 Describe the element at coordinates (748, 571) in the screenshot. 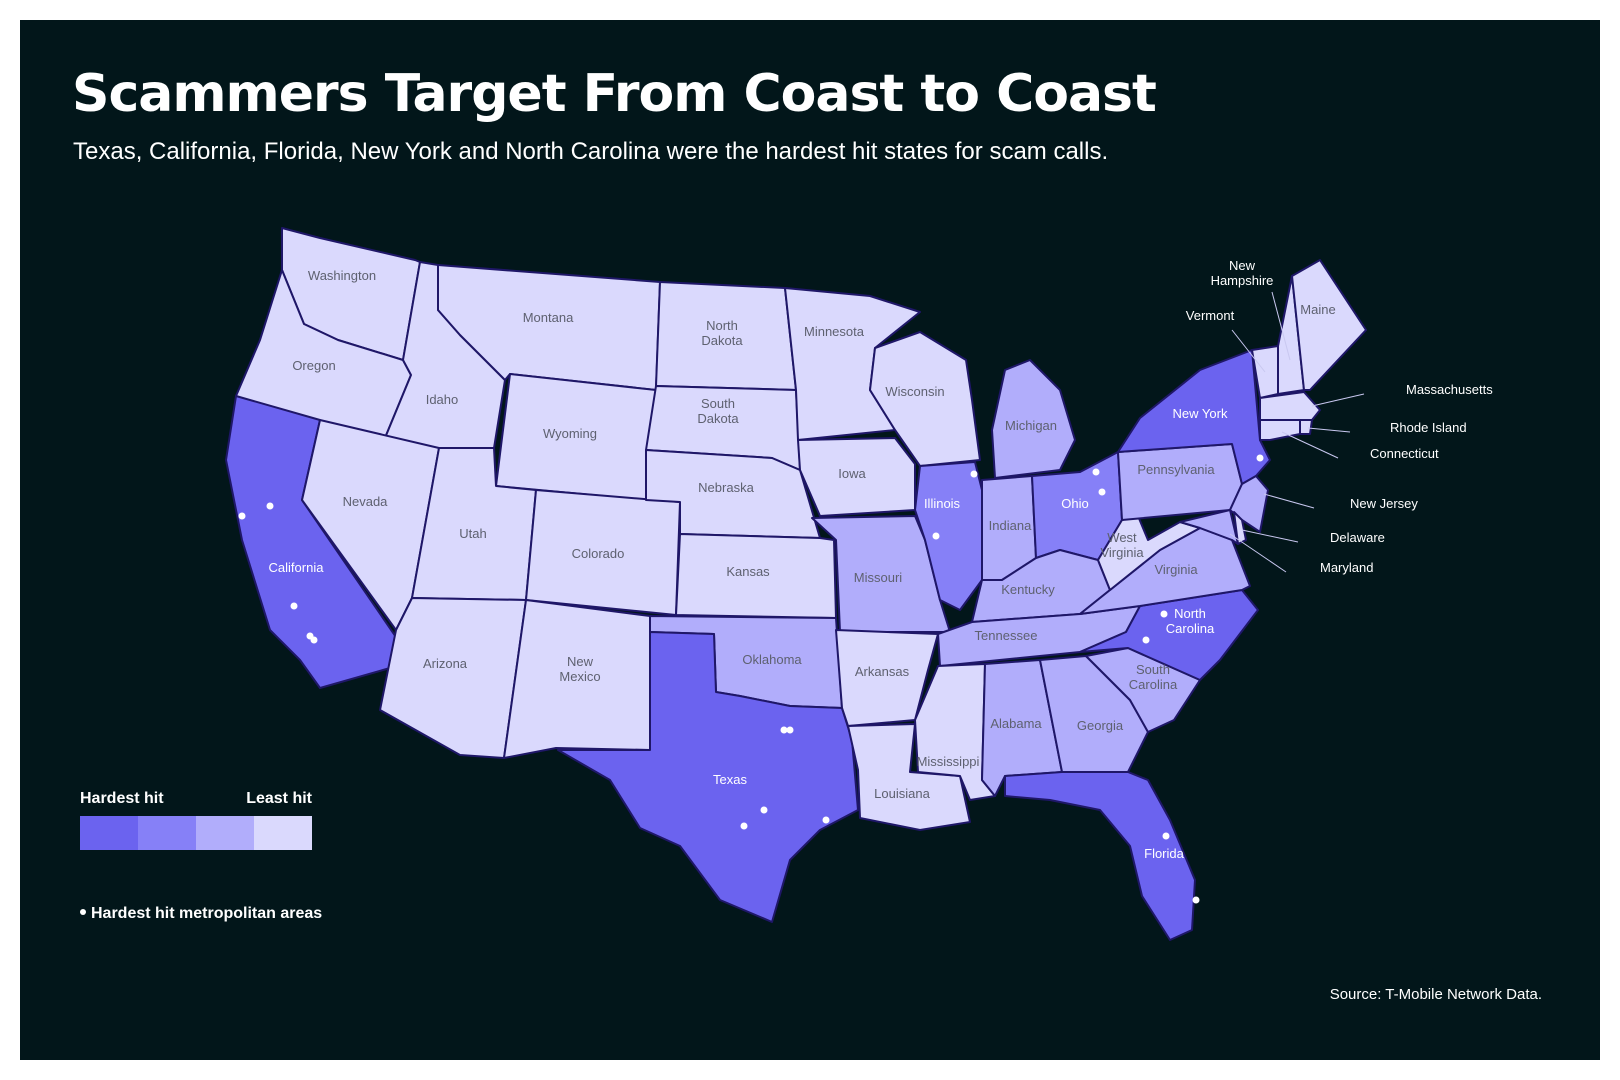

I see `state-label-ks: Kansas` at that location.